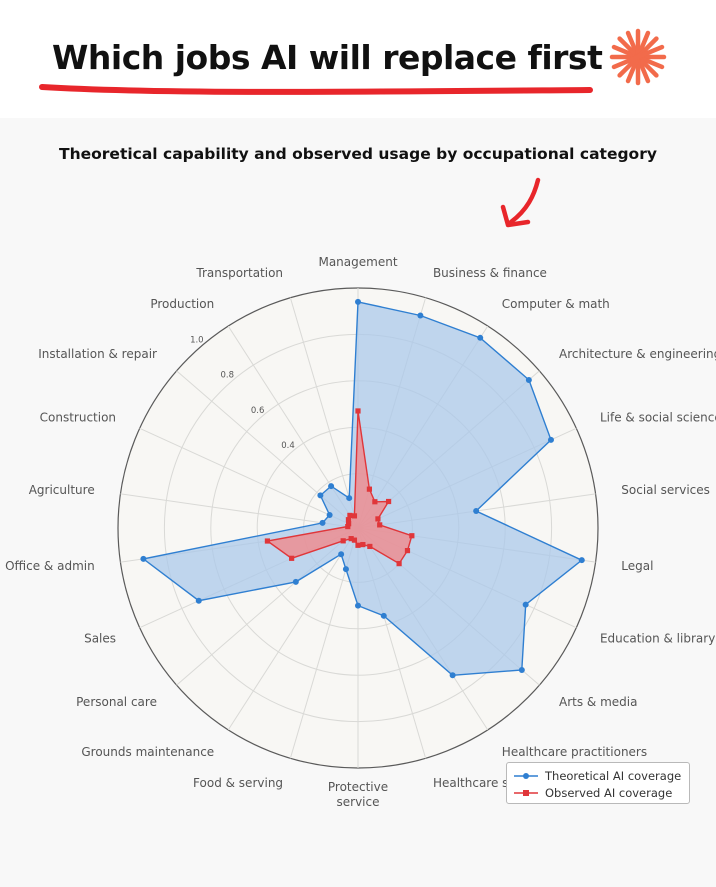 Image resolution: width=716 pixels, height=887 pixels. I want to click on category-label: Food & serving, so click(238, 783).